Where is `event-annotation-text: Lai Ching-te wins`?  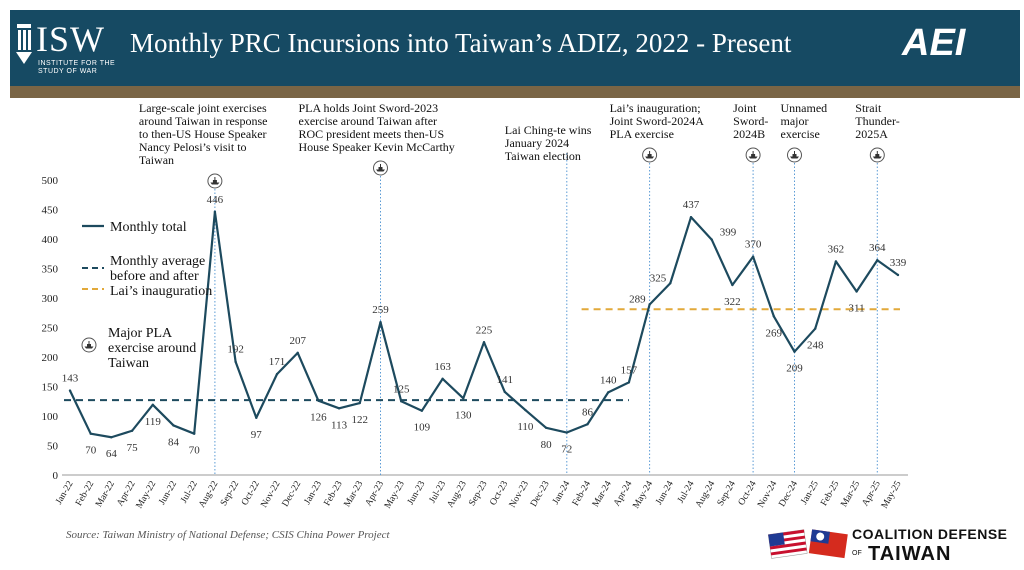 event-annotation-text: Lai Ching-te wins is located at coordinates (548, 130).